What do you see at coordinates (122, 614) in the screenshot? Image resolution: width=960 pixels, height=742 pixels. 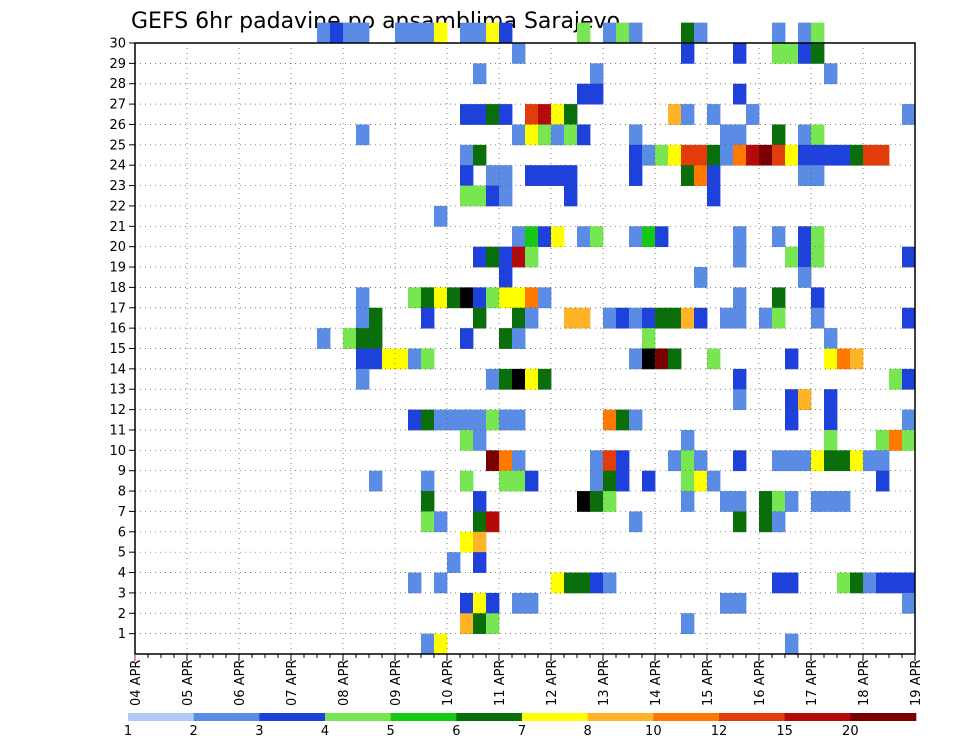 I see `y-tick-label: 2` at bounding box center [122, 614].